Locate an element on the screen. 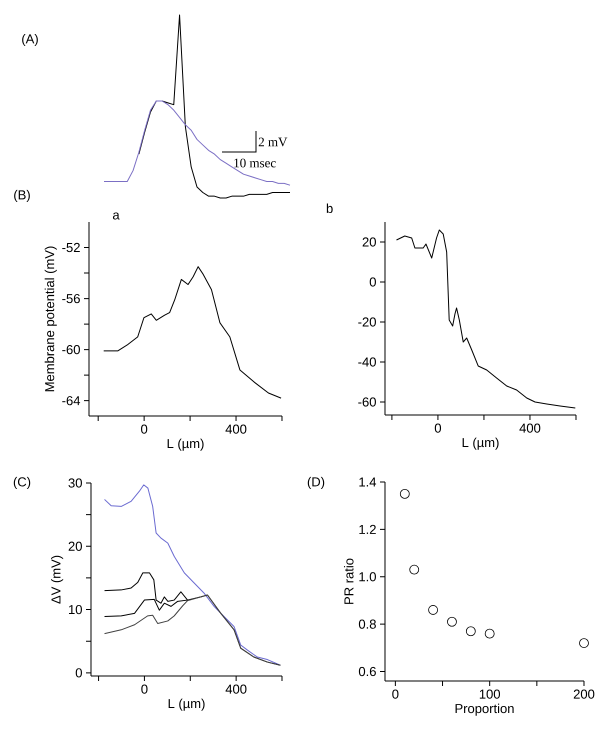  y-tick-label: -64 is located at coordinates (71, 401).